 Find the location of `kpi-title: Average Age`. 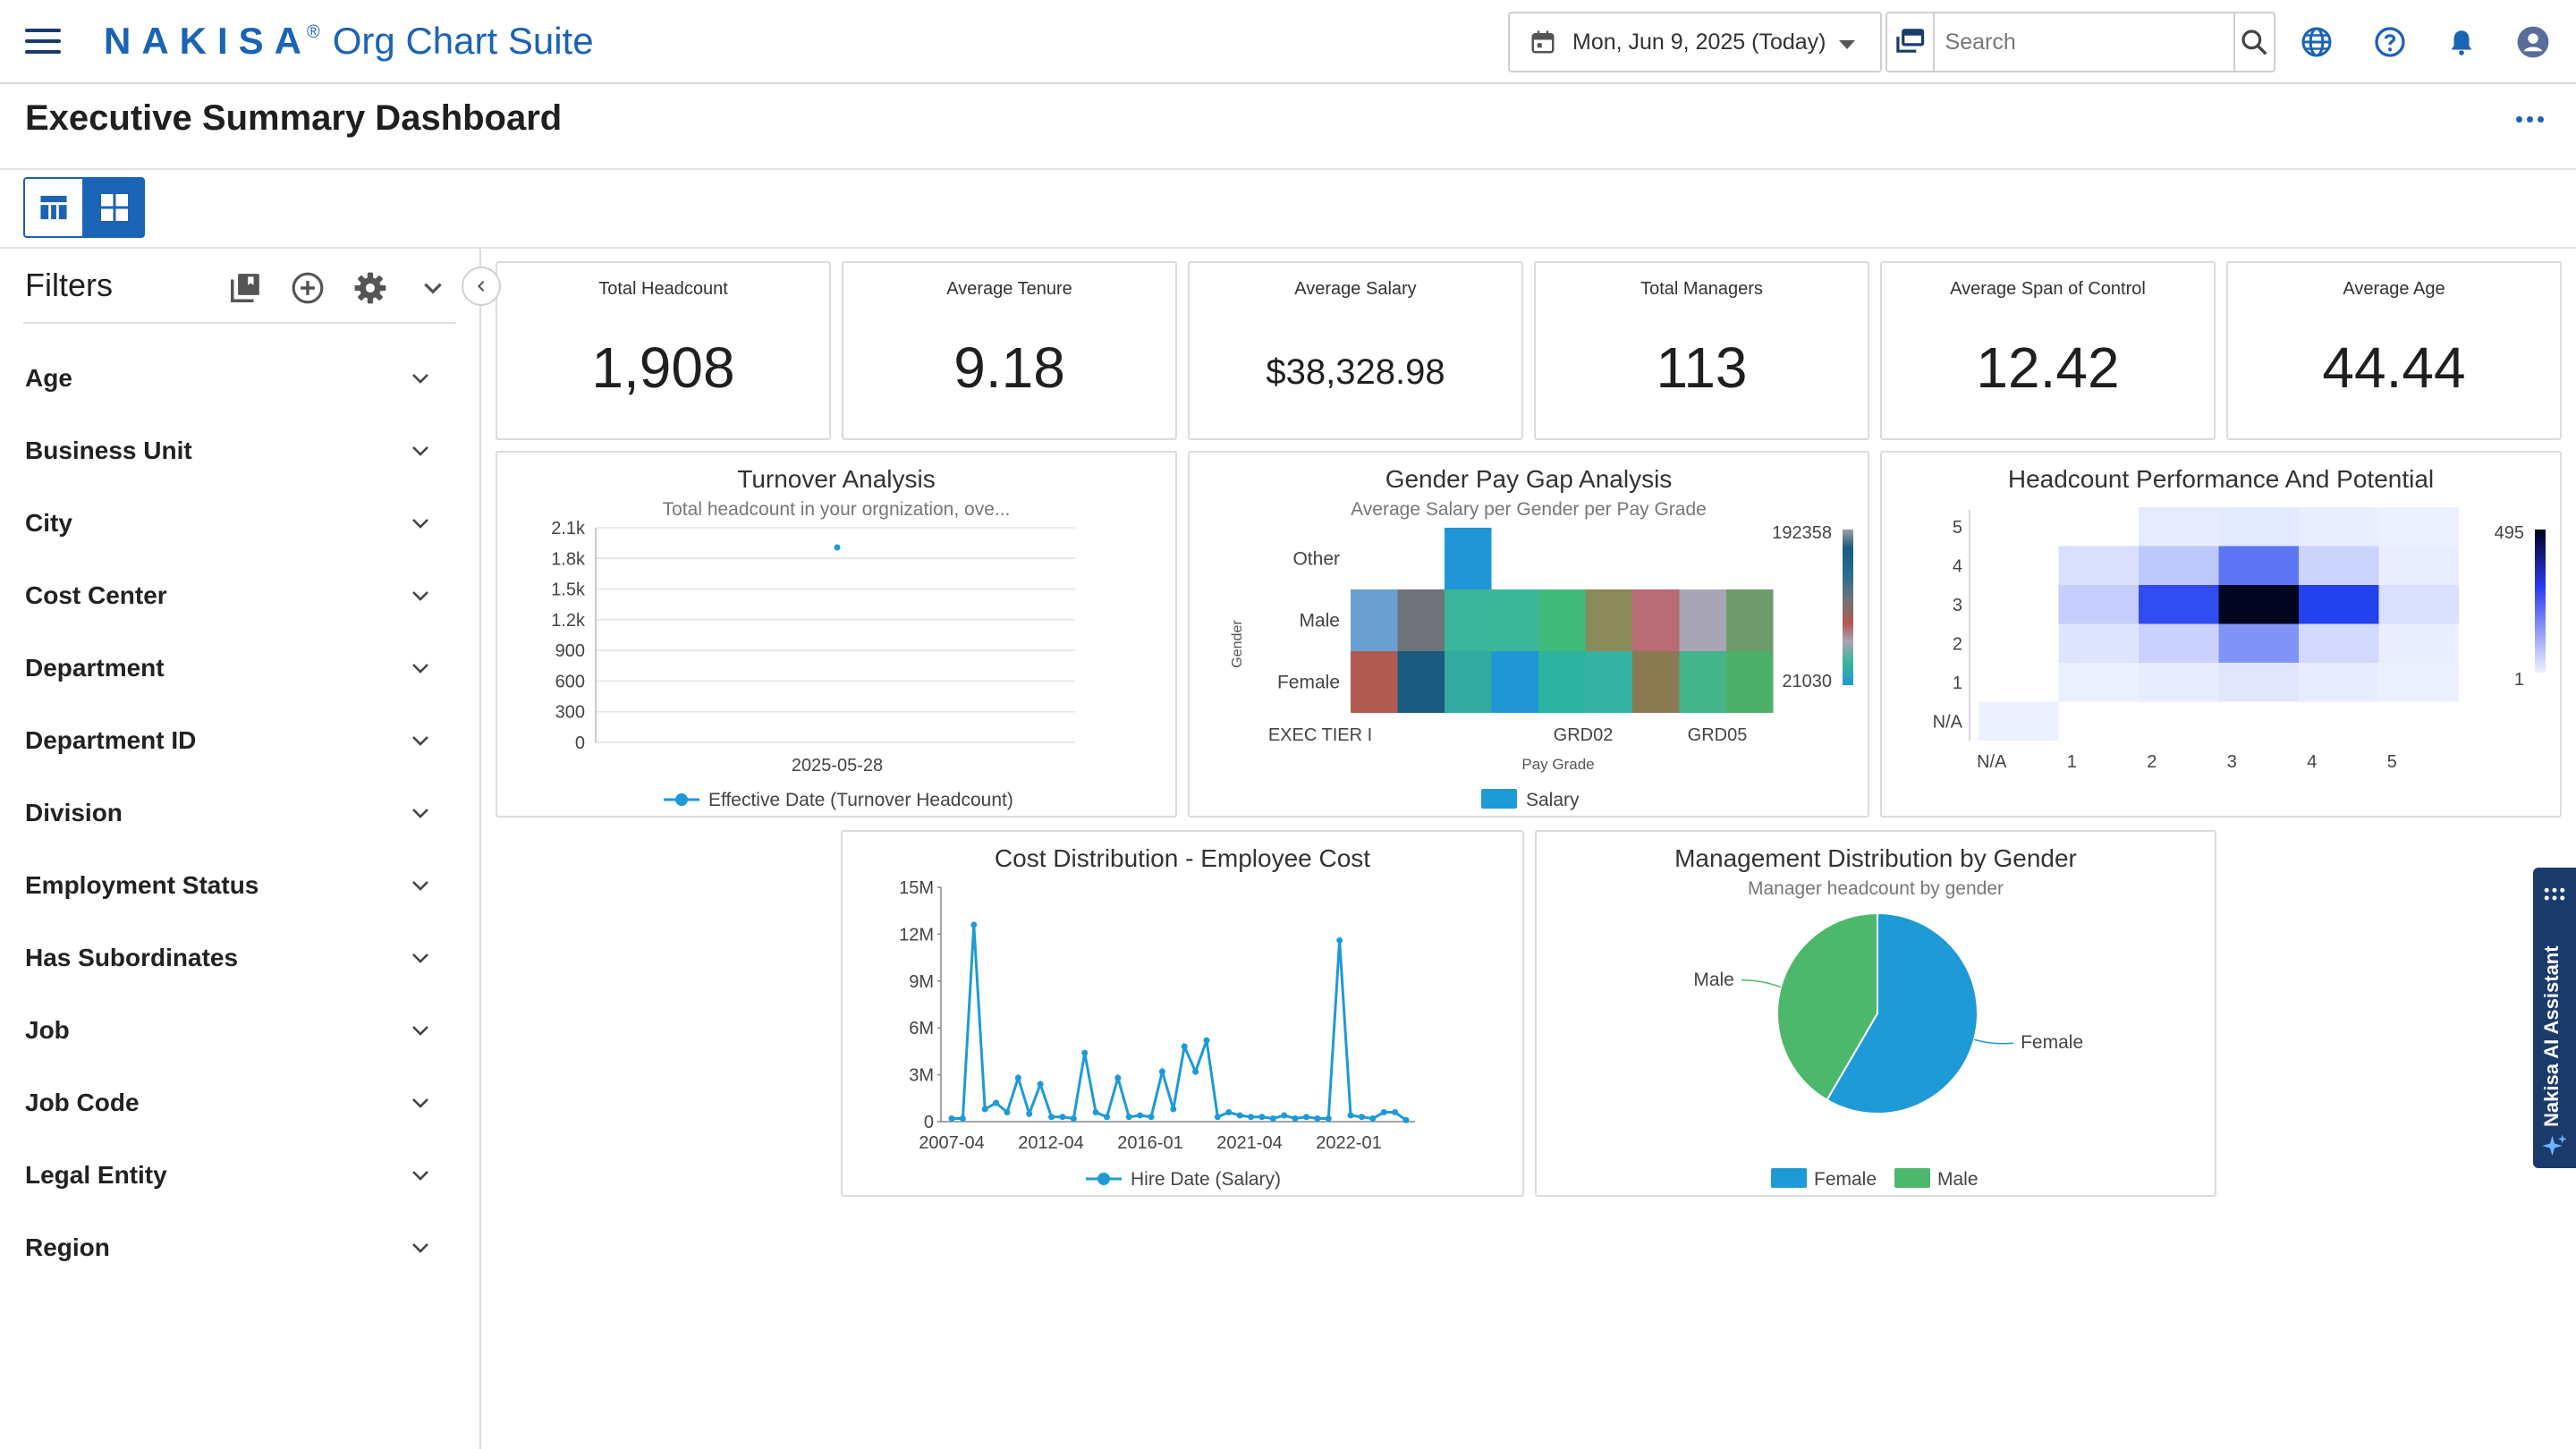

kpi-title: Average Age is located at coordinates (2394, 289).